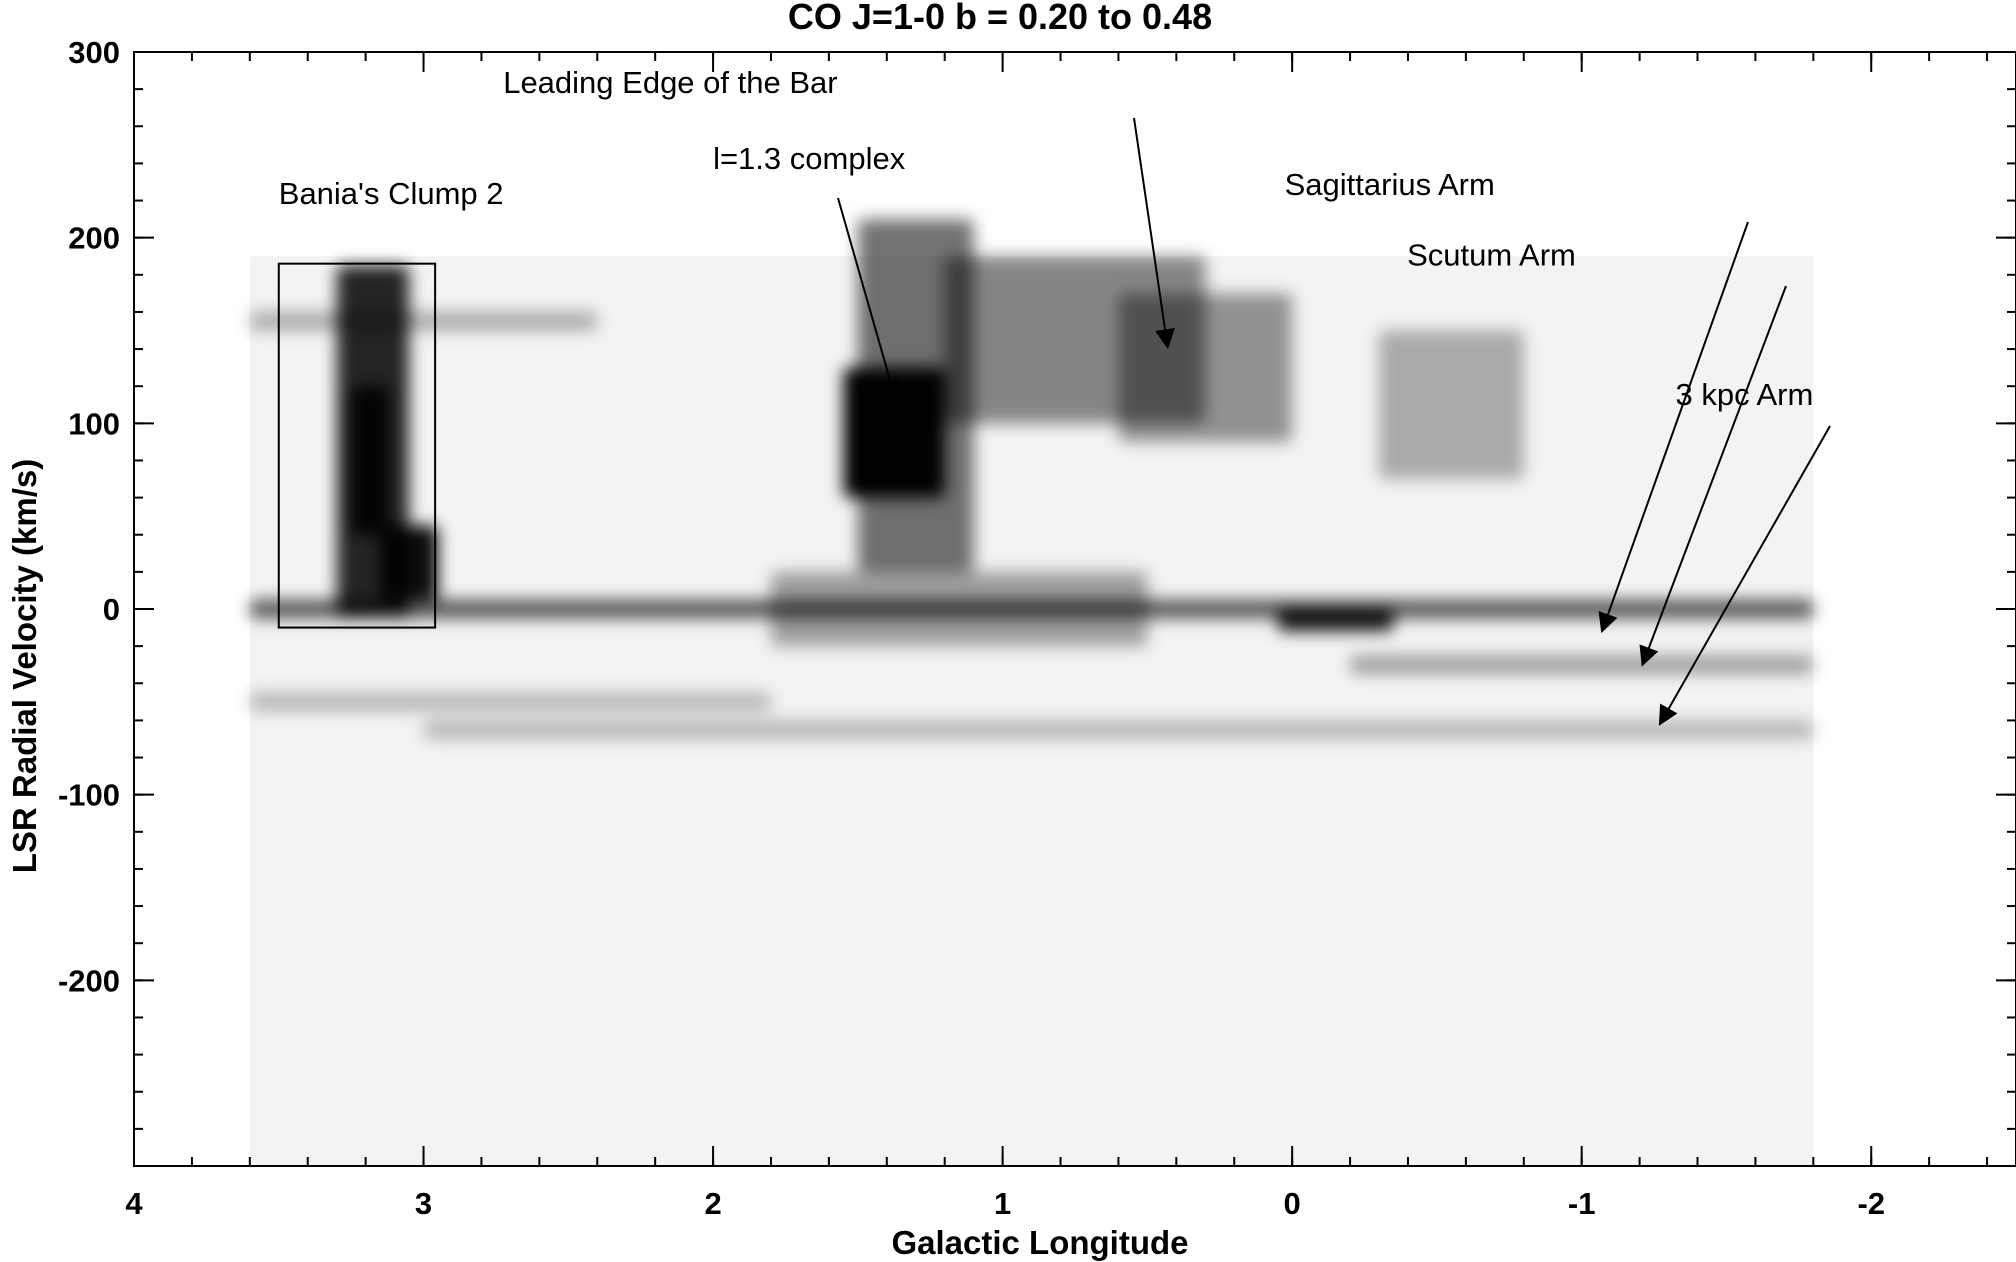  Describe the element at coordinates (1582, 1203) in the screenshot. I see `x-tick-label: -1` at that location.